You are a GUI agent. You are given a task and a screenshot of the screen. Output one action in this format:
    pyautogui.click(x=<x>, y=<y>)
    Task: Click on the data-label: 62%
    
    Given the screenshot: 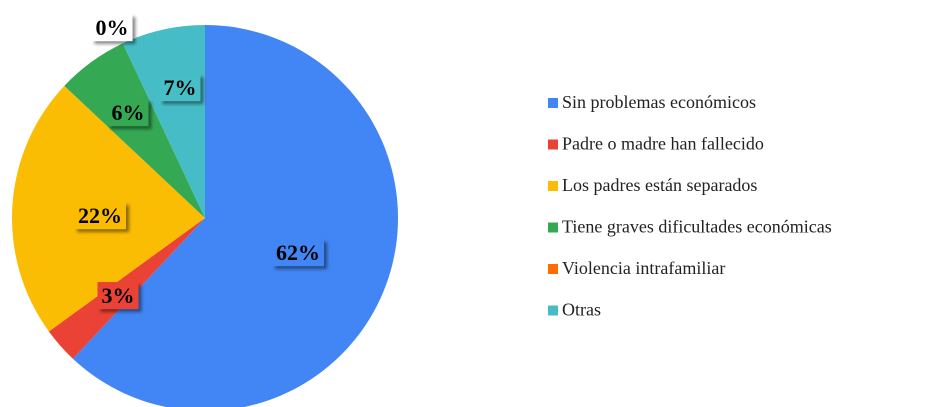 What is the action you would take?
    pyautogui.click(x=298, y=252)
    